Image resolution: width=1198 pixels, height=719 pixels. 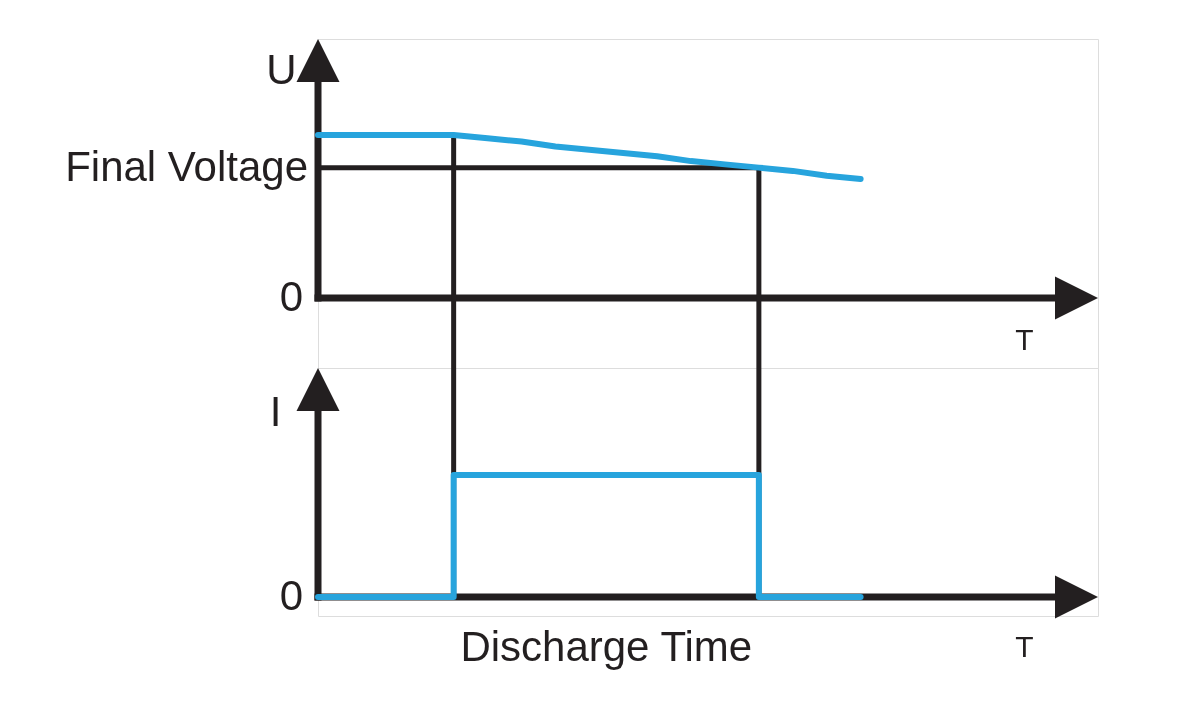 What do you see at coordinates (186, 166) in the screenshot?
I see `ref-line-label: Final Voltage` at bounding box center [186, 166].